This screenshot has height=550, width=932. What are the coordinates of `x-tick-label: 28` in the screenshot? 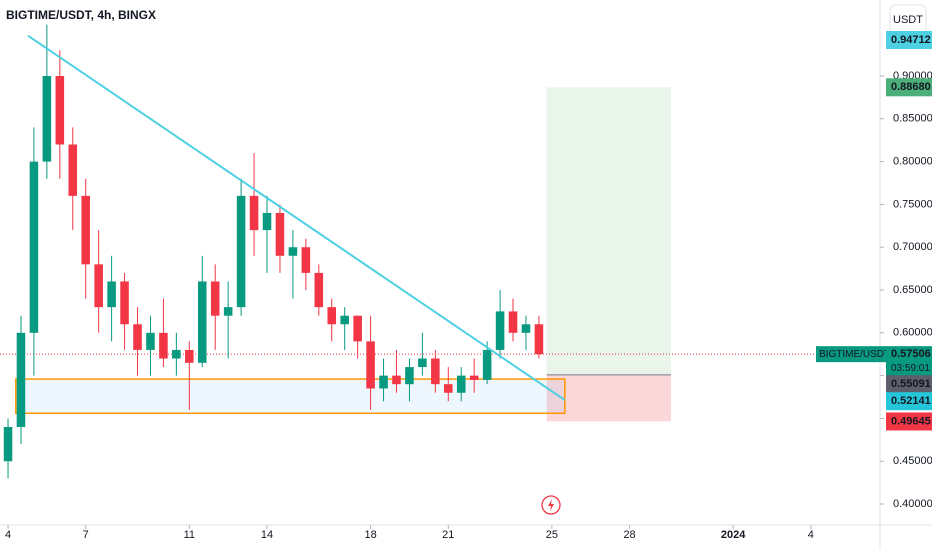 It's located at (629, 535).